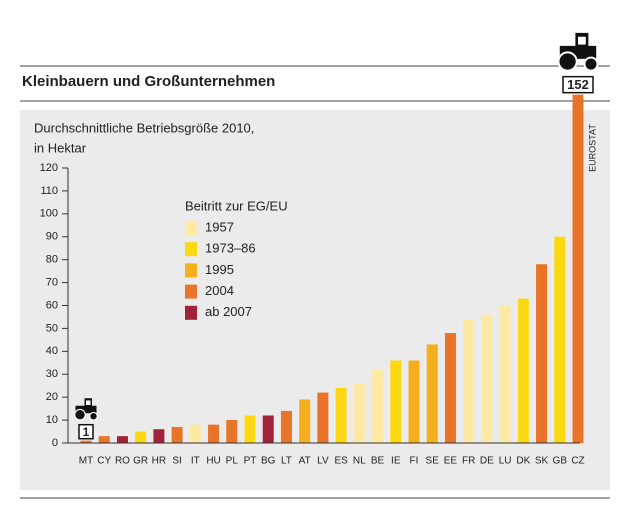 The width and height of the screenshot is (630, 517). Describe the element at coordinates (268, 461) in the screenshot. I see `x-tick-label: BG` at that location.